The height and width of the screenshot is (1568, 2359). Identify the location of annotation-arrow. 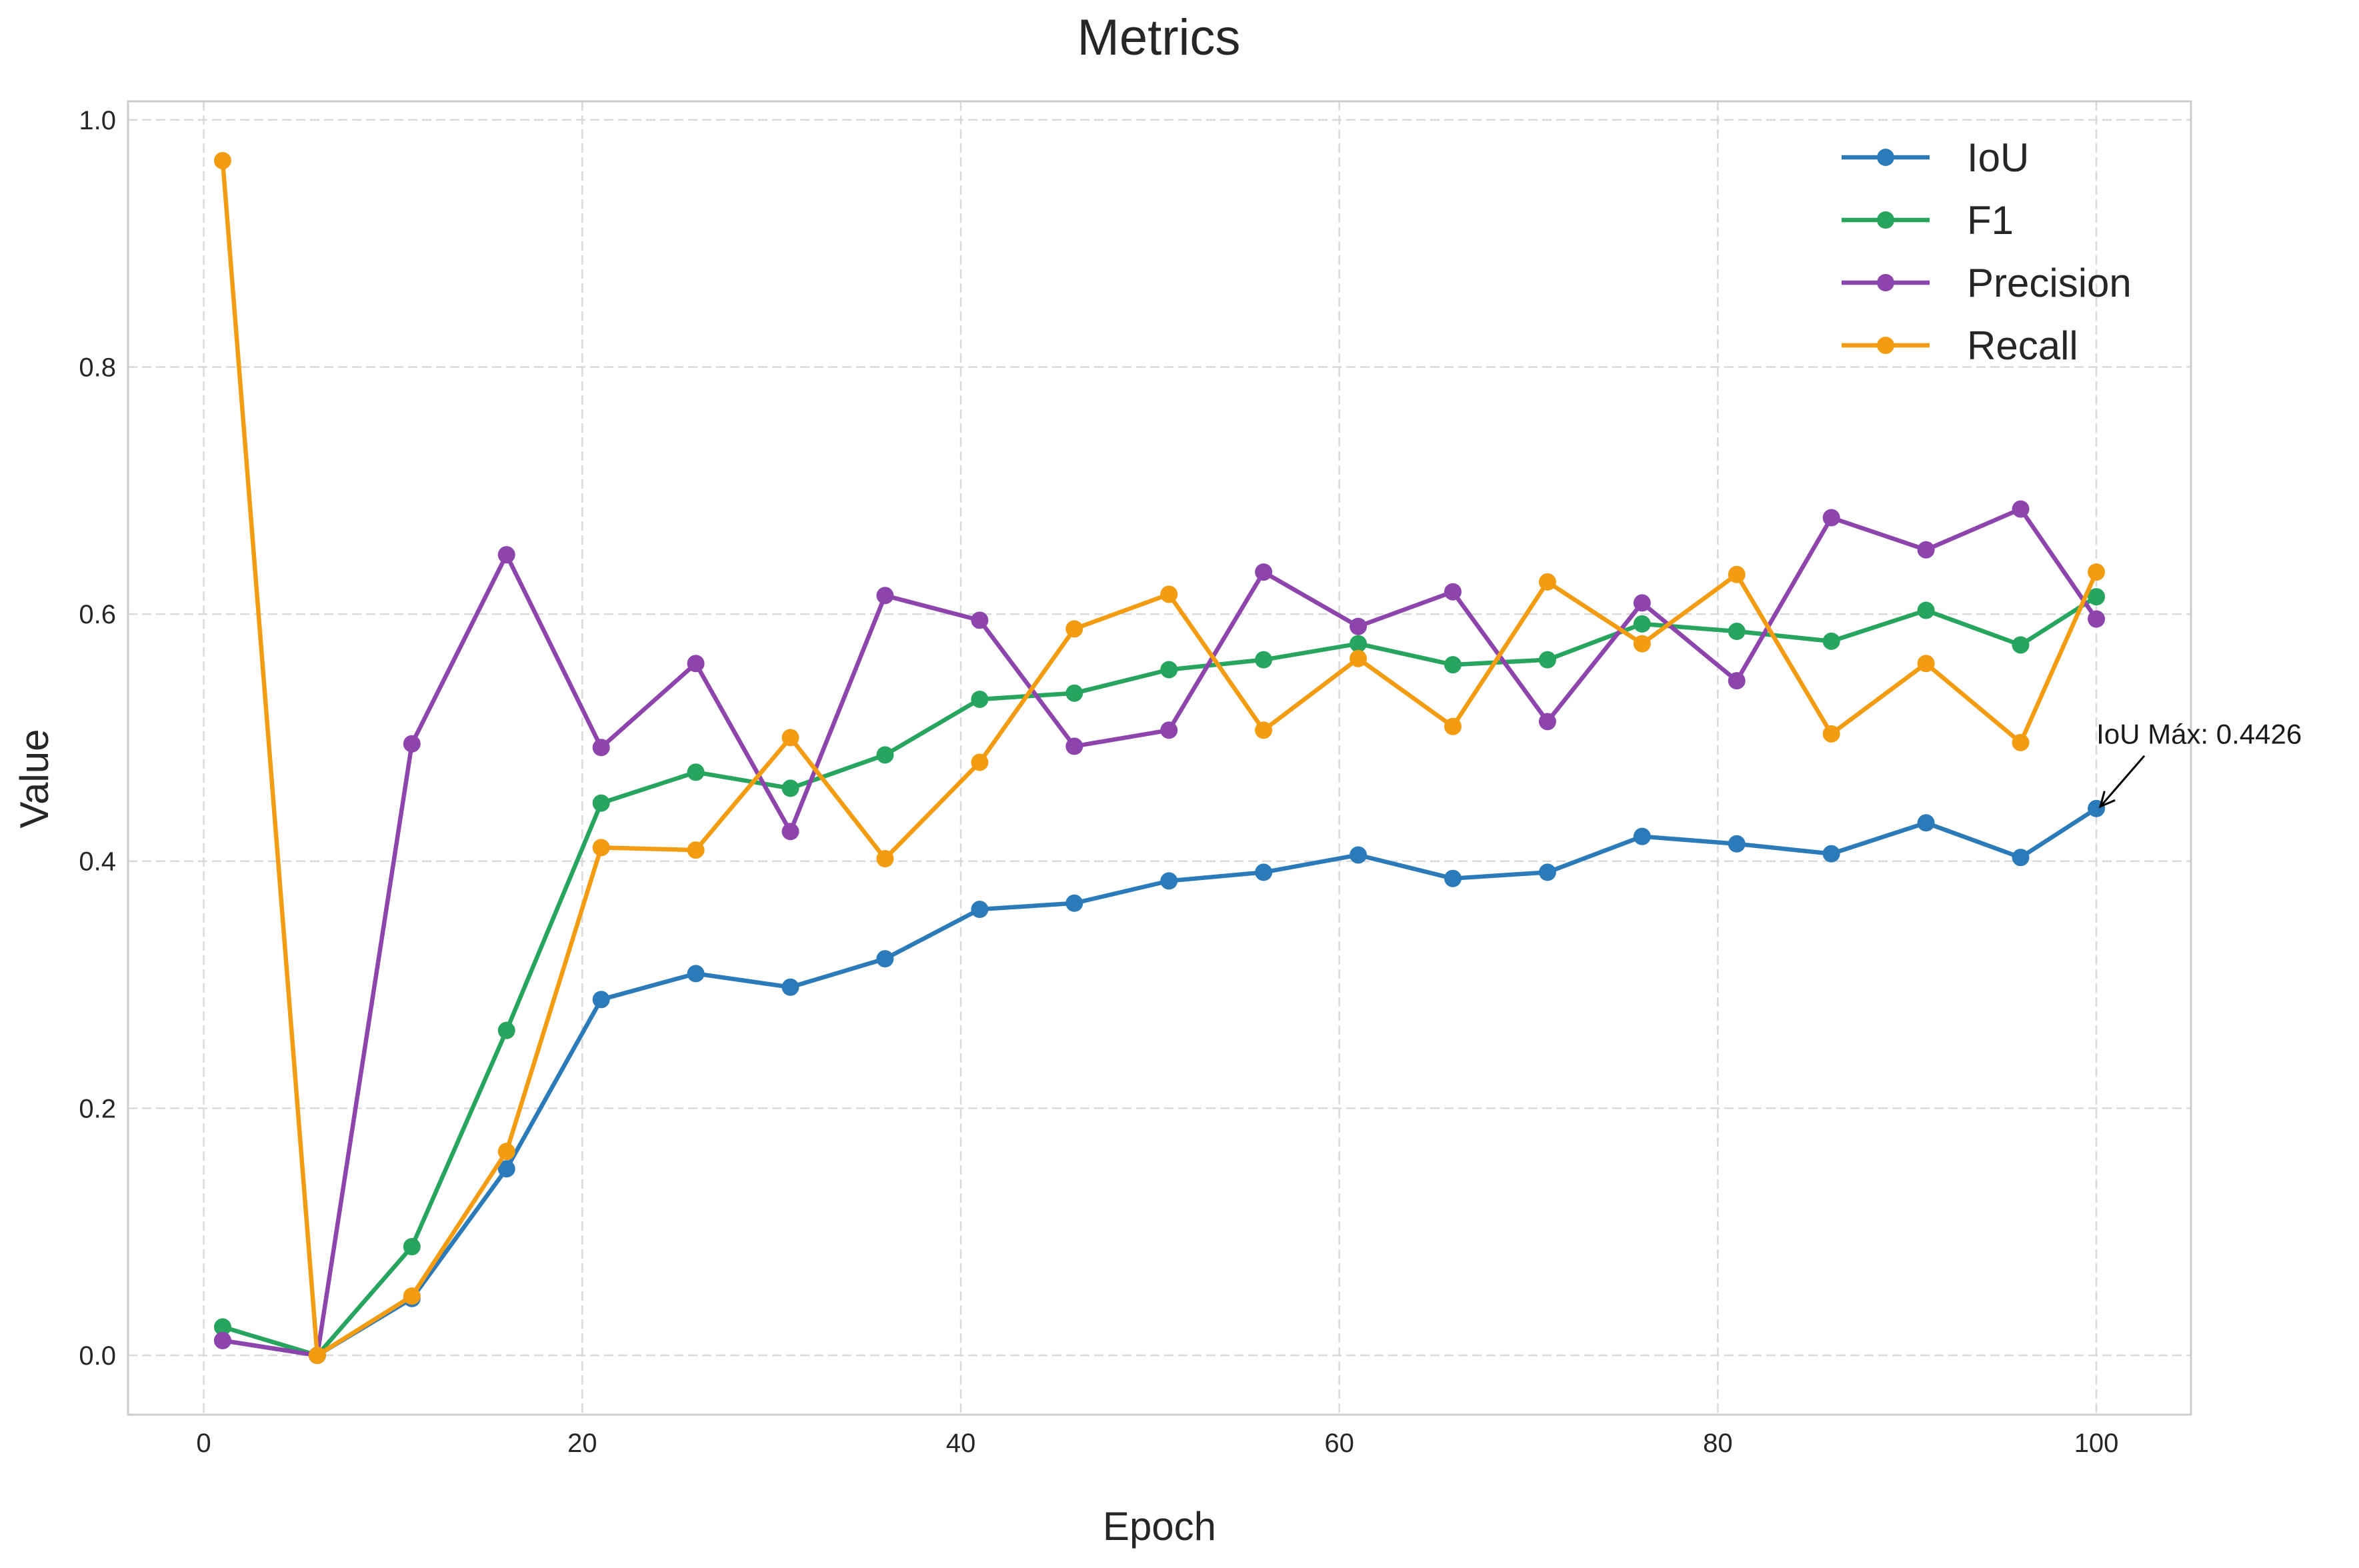
(2122, 781).